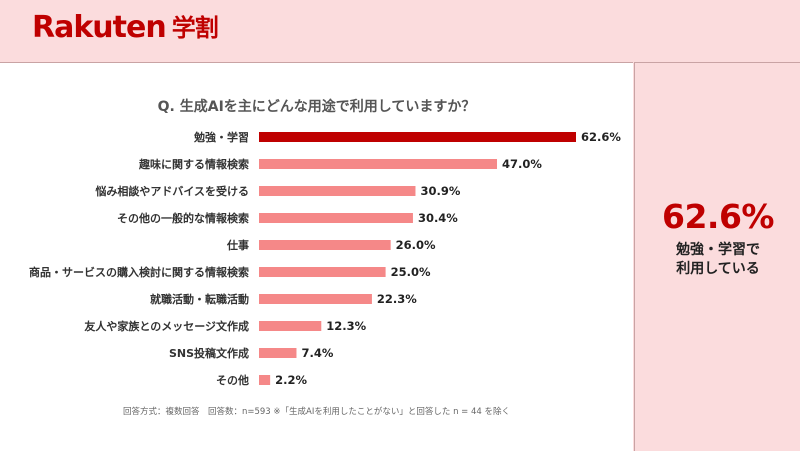 This screenshot has height=451, width=800. Describe the element at coordinates (139, 272) in the screenshot. I see `category-label: 商品・サービスの購入検討に関する情報検索` at that location.